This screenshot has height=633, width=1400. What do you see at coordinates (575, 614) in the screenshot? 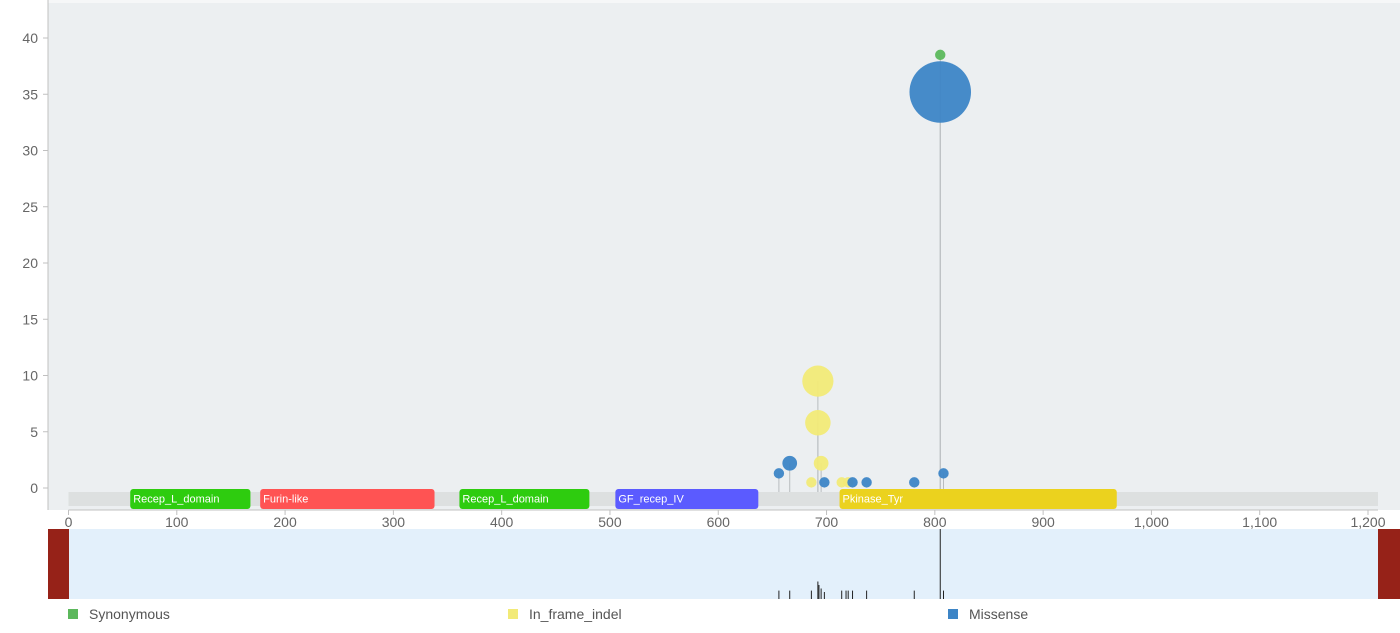
I see `legend-label: In_frame_indel` at bounding box center [575, 614].